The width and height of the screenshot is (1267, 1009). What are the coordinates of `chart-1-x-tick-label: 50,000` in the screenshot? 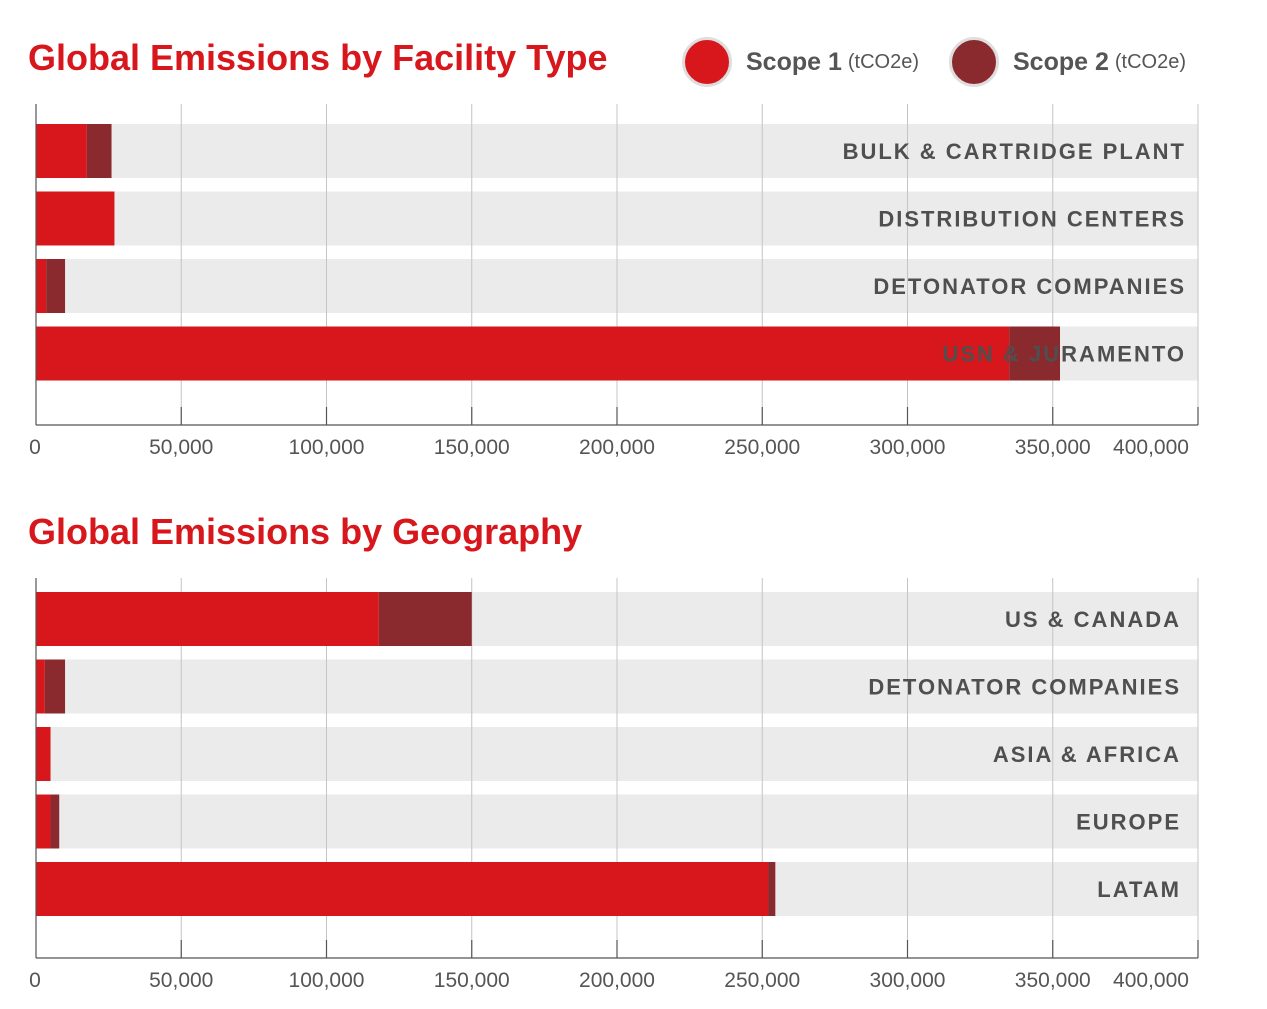 It's located at (181, 980).